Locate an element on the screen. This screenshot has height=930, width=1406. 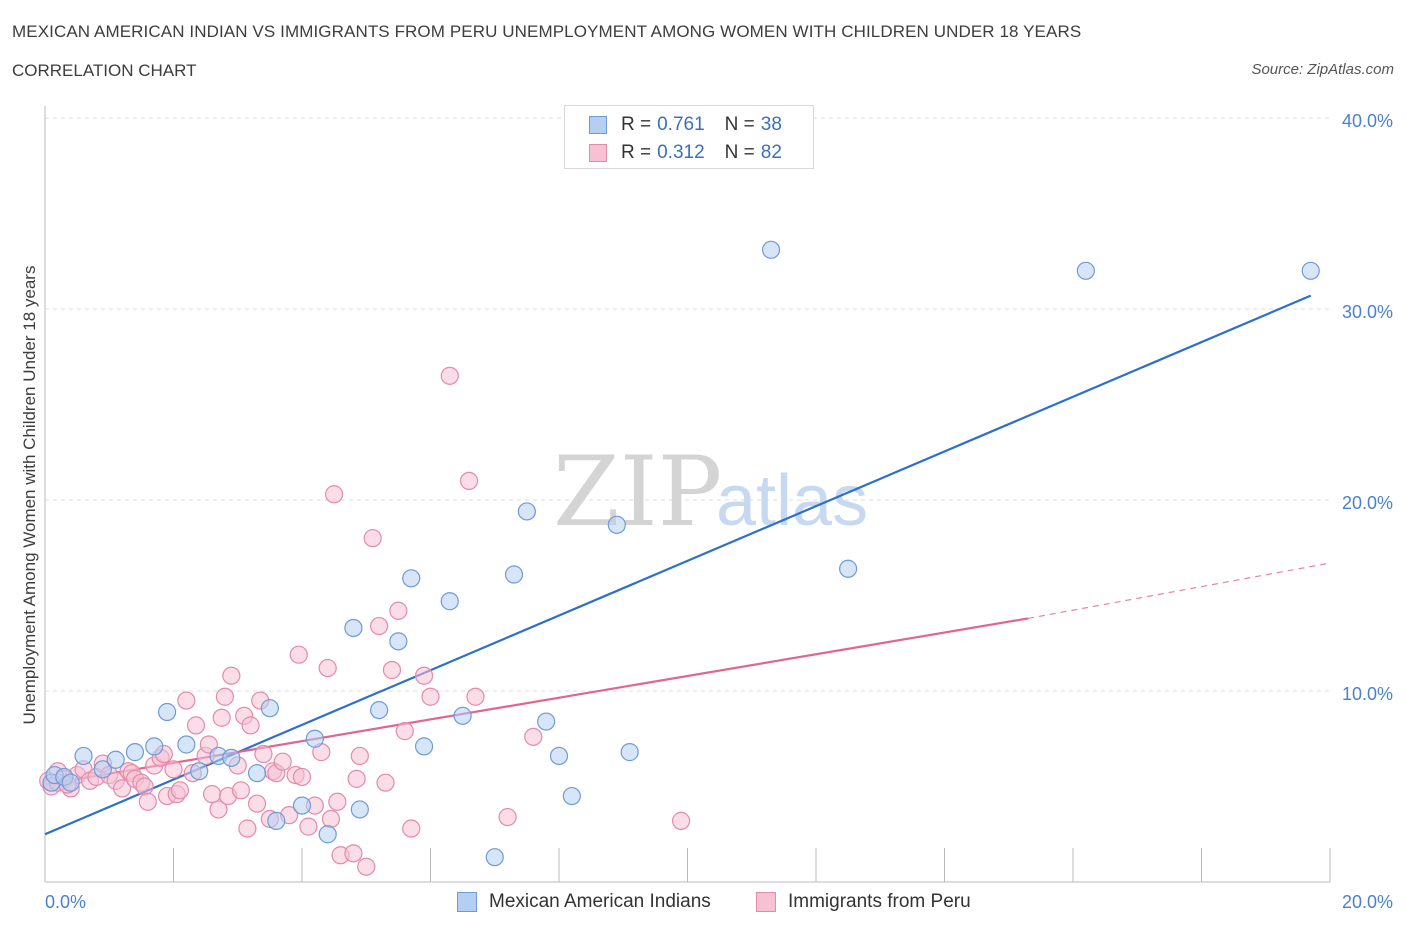
x-tick-label: 20.0% is located at coordinates (1367, 902).